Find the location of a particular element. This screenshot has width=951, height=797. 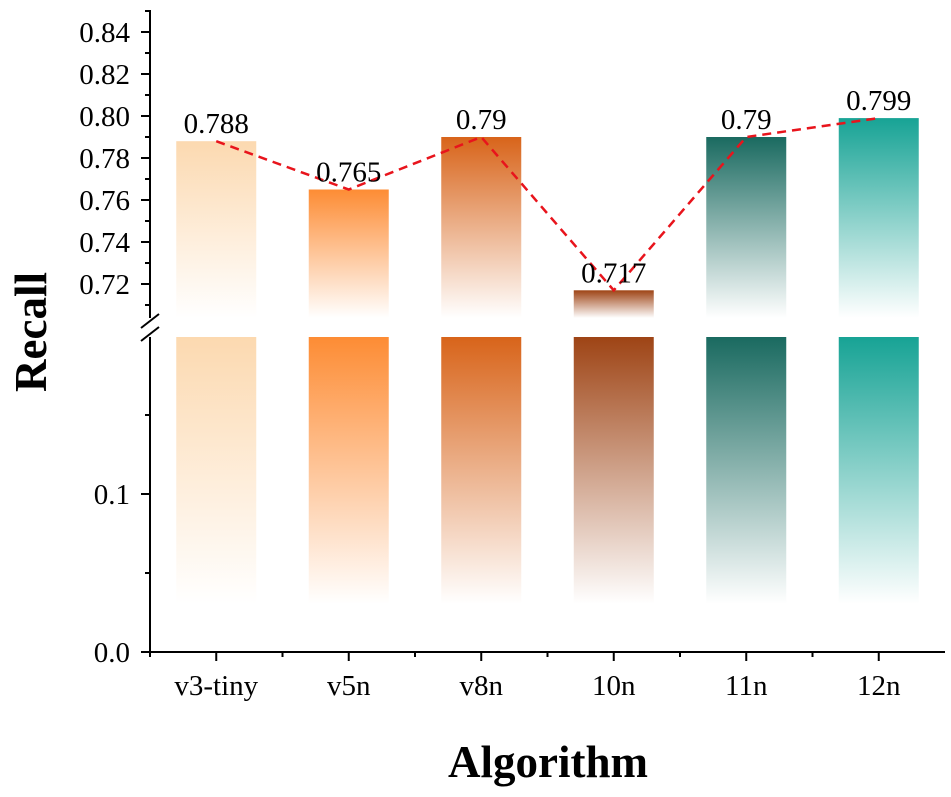

bar-upper-v8n is located at coordinates (481, 227).